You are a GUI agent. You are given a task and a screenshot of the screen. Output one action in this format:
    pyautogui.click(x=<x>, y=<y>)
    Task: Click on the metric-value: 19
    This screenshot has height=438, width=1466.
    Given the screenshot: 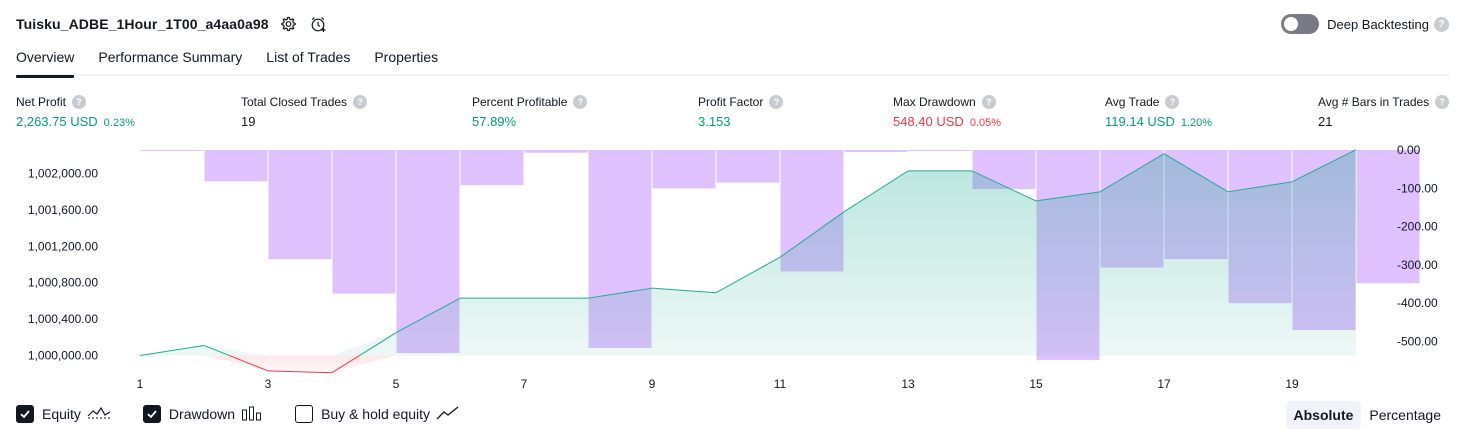 What is the action you would take?
    pyautogui.click(x=248, y=121)
    